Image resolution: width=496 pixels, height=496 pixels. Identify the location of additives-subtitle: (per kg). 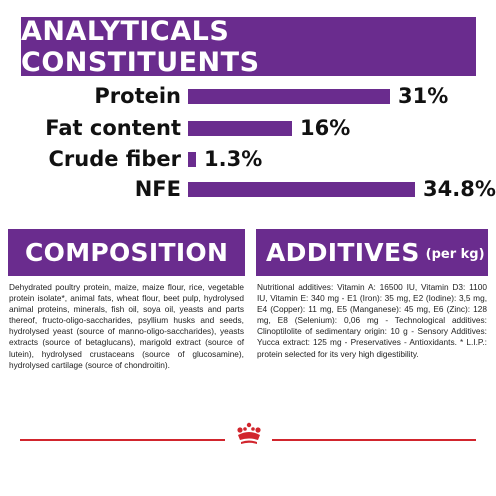
(455, 254).